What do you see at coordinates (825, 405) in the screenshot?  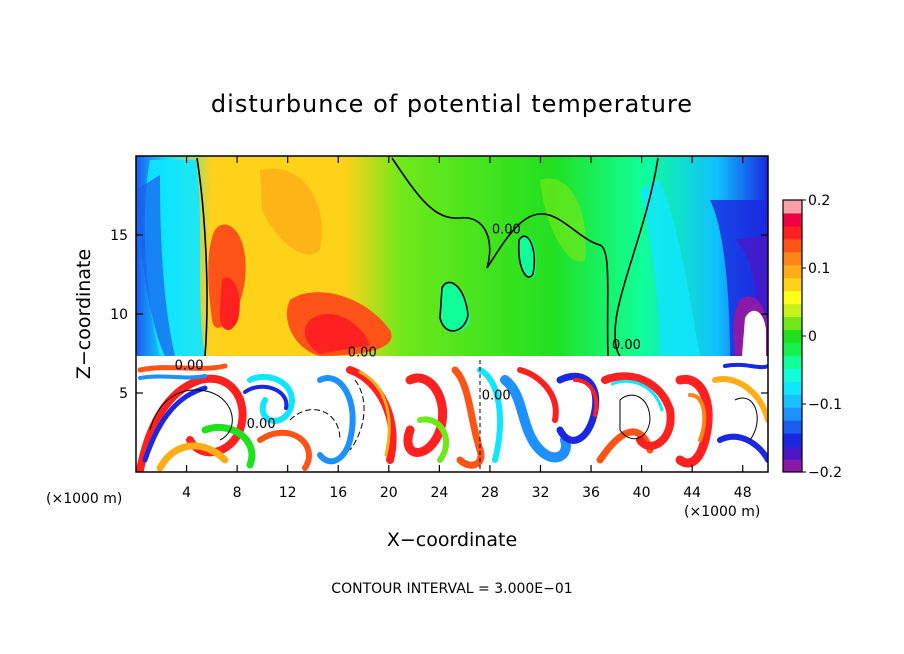 I see `colorbar-tick-label: −0.1` at bounding box center [825, 405].